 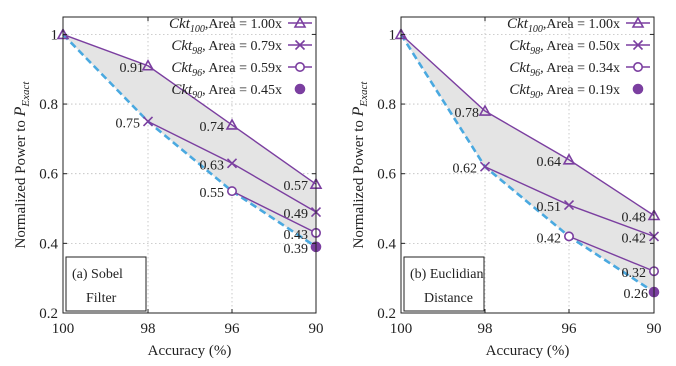 I want to click on data-label: 0.75, so click(x=128, y=123).